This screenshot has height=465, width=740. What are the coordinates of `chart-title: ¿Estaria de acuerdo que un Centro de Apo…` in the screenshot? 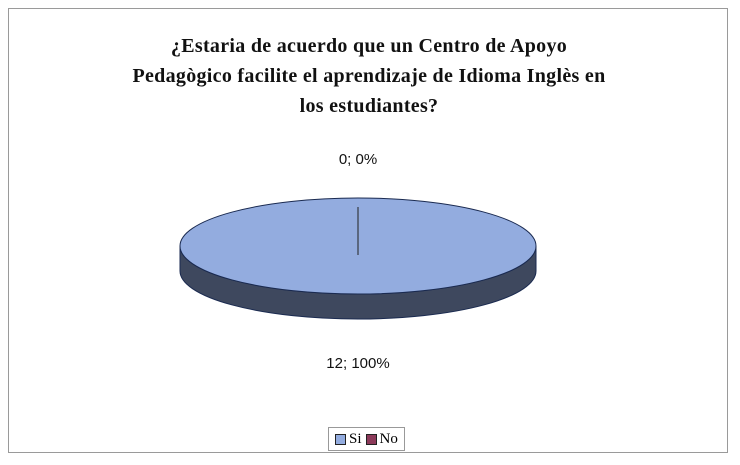 It's located at (369, 76).